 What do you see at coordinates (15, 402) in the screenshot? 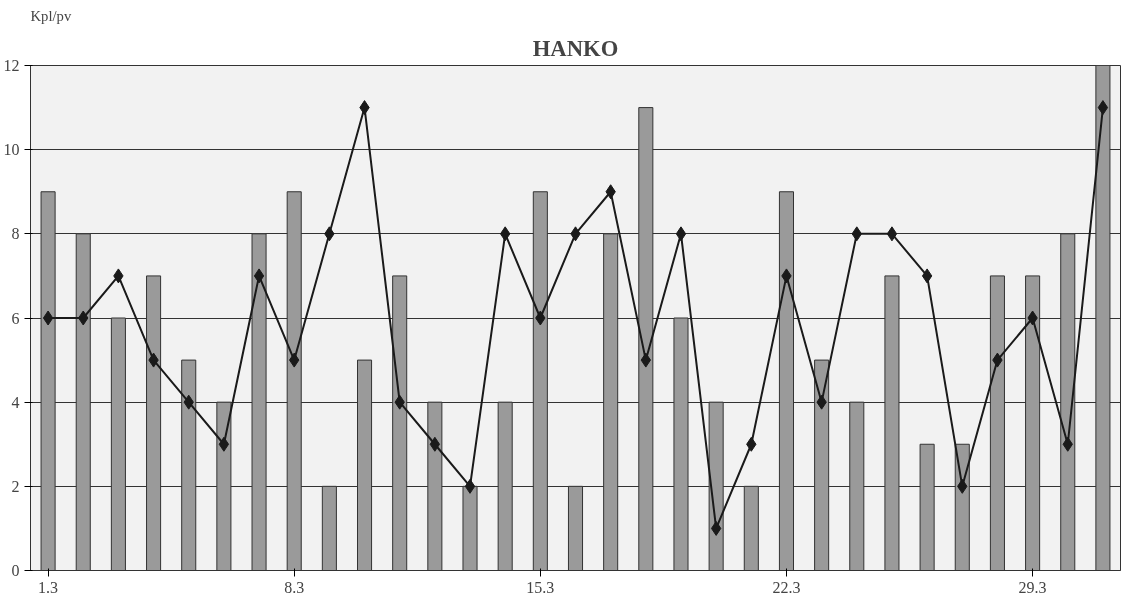
I see `y-tick-label: 4` at bounding box center [15, 402].